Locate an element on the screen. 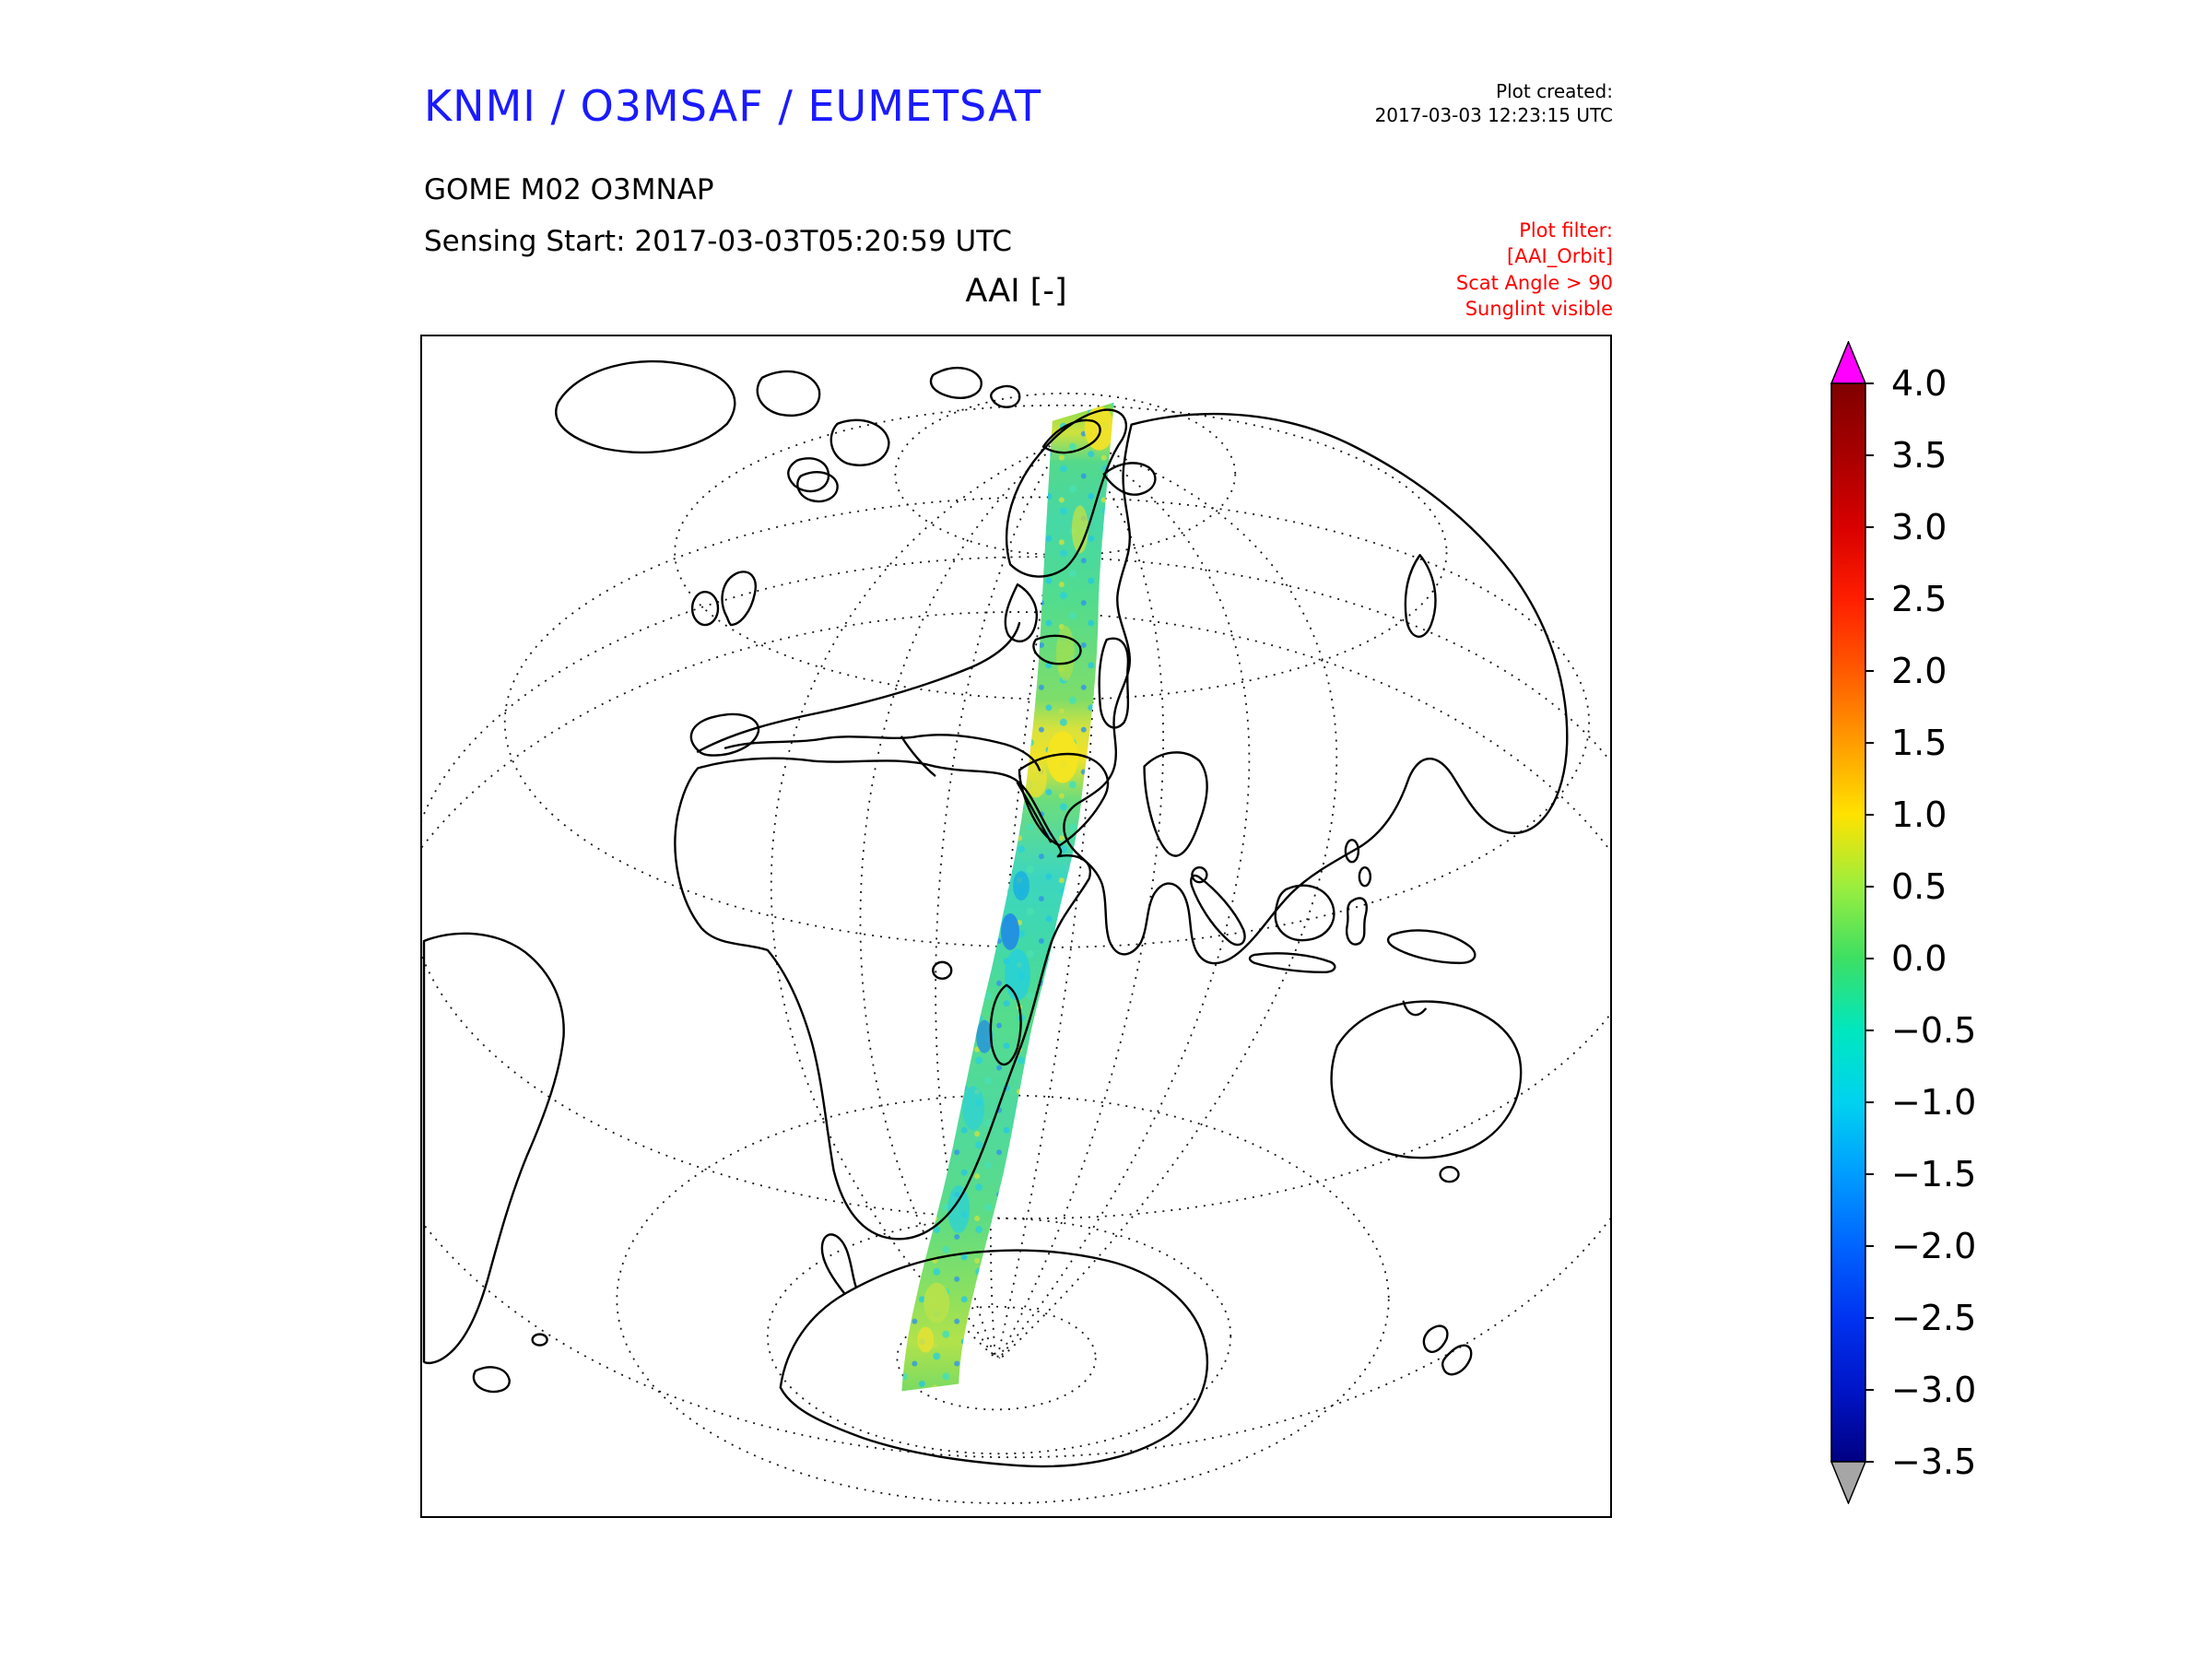  colorbar-tick-label: −3.0 is located at coordinates (1934, 1389).